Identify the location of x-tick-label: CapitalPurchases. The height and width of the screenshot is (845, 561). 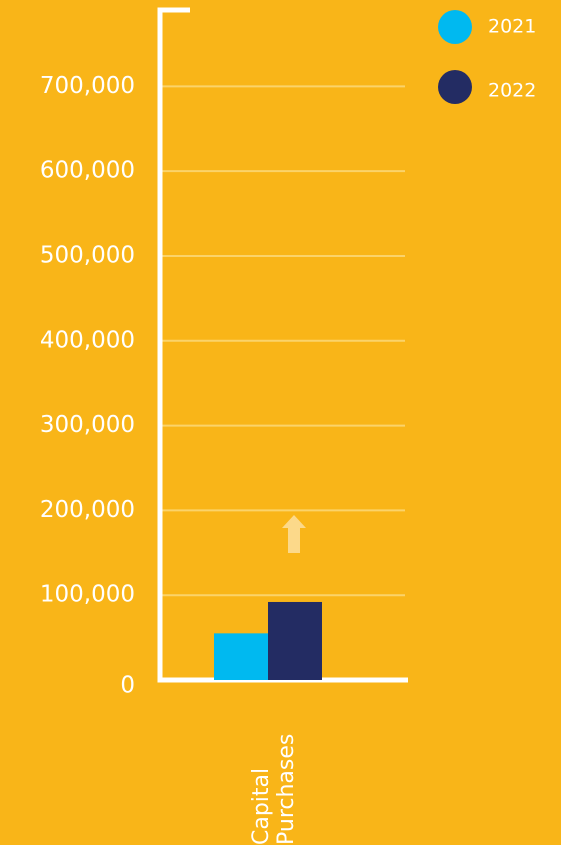
(274, 789).